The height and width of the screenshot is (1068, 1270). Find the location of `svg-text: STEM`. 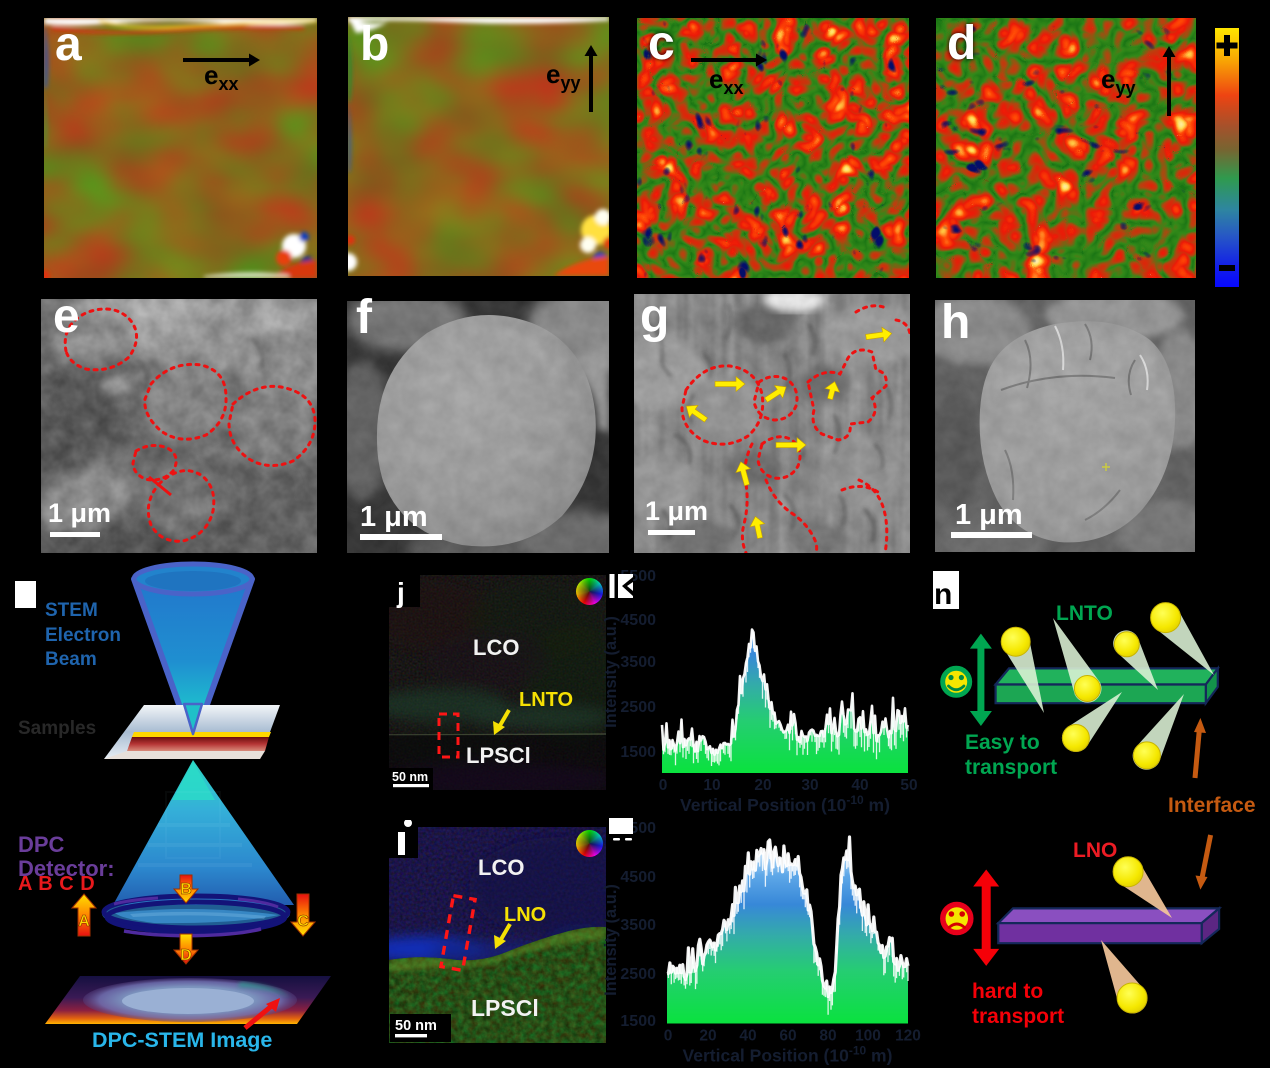

svg-text: STEM is located at coordinates (71, 610).